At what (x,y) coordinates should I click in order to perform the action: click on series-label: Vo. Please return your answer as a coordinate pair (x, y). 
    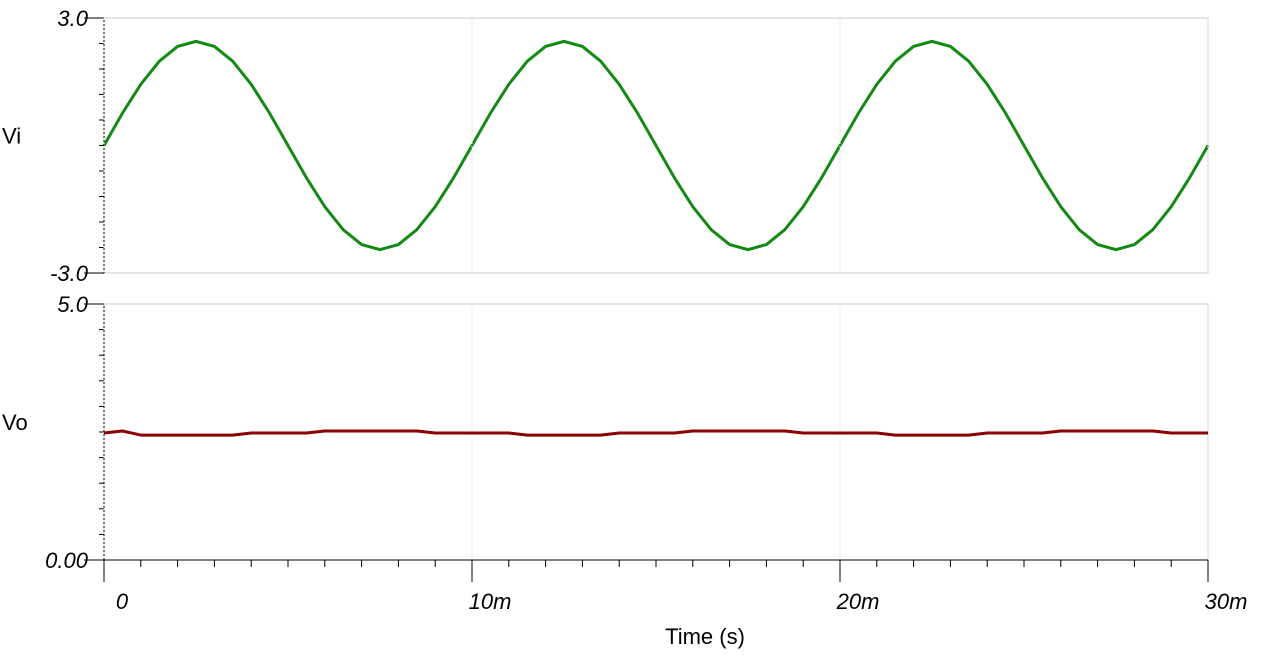
    Looking at the image, I should click on (15, 422).